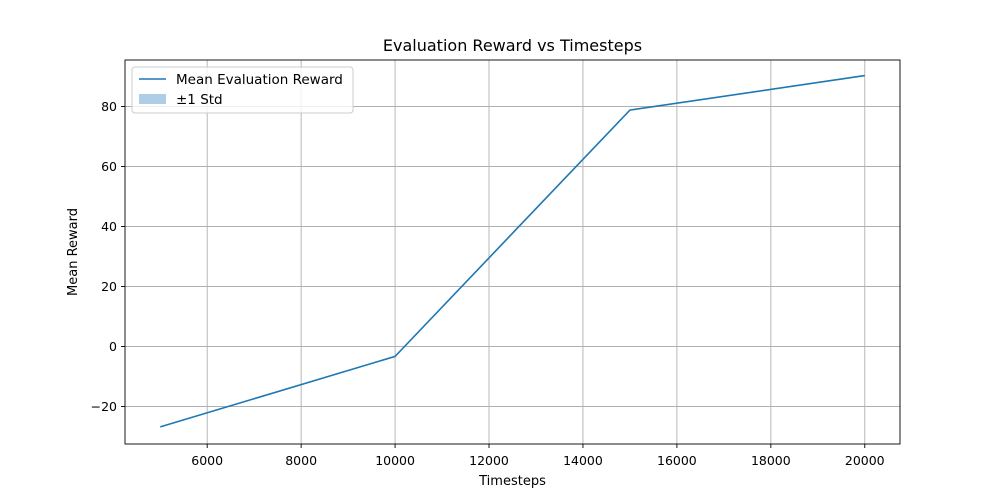  Describe the element at coordinates (104, 406) in the screenshot. I see `y-tick-label: −20` at that location.